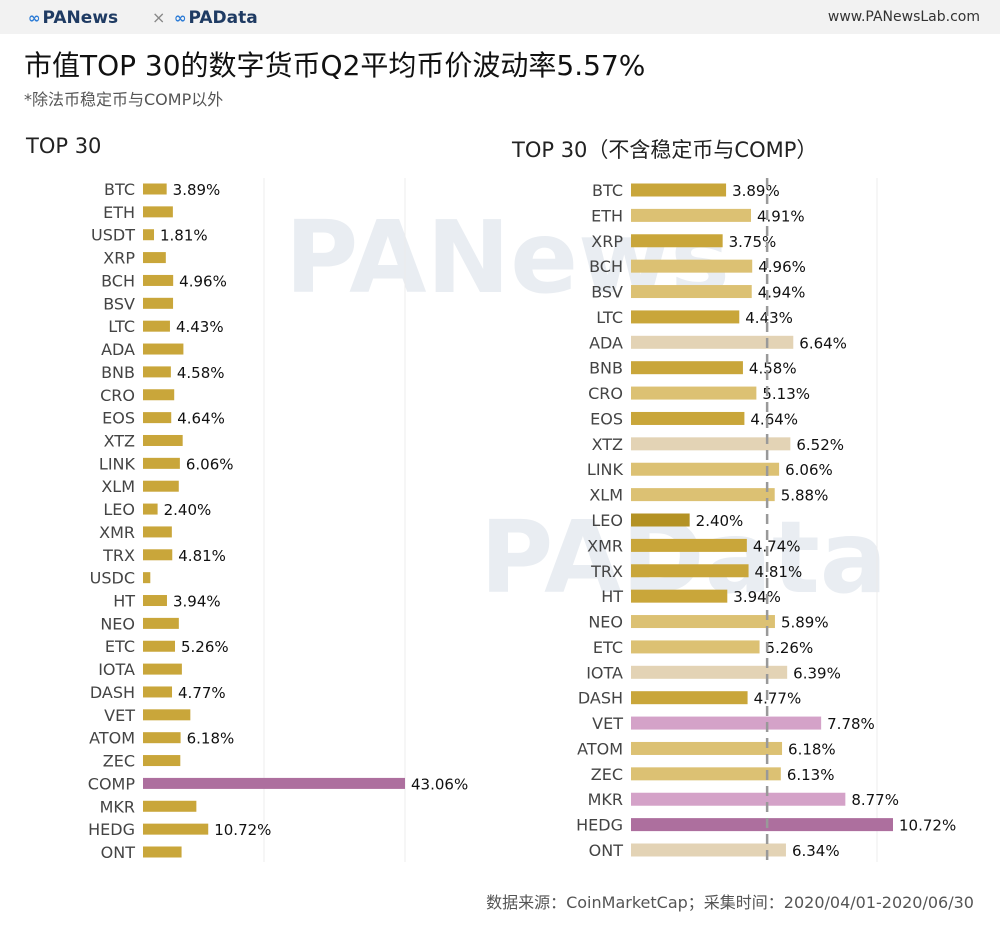 The height and width of the screenshot is (925, 1000). What do you see at coordinates (606, 368) in the screenshot?
I see `category-label: BNB` at bounding box center [606, 368].